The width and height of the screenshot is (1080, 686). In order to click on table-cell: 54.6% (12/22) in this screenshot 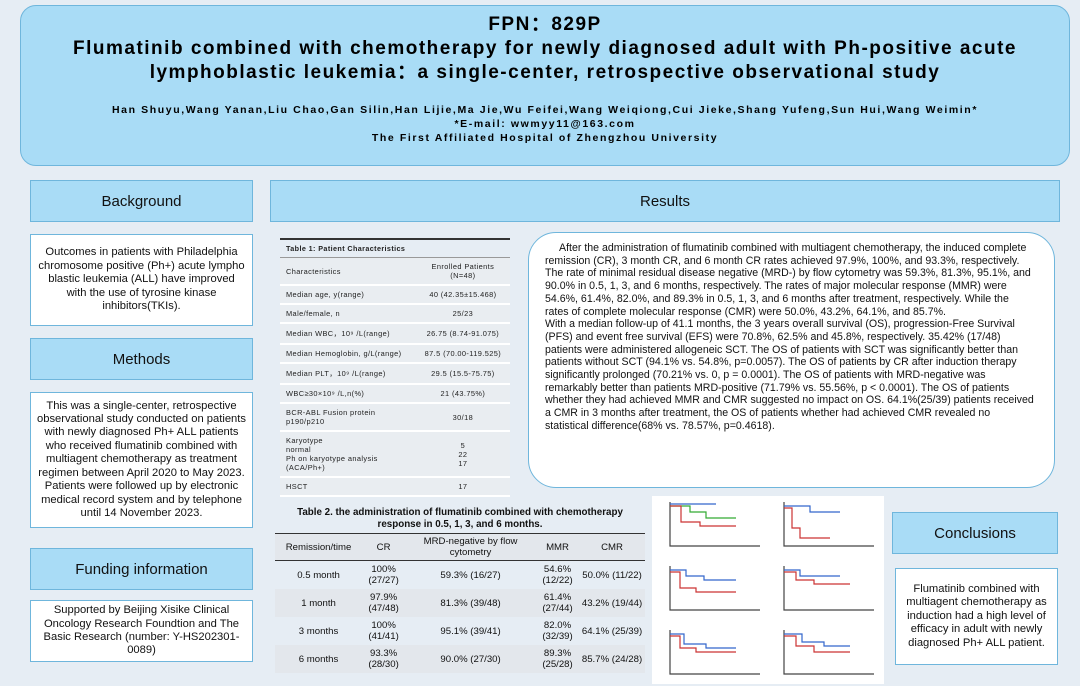, I will do `click(557, 575)`.